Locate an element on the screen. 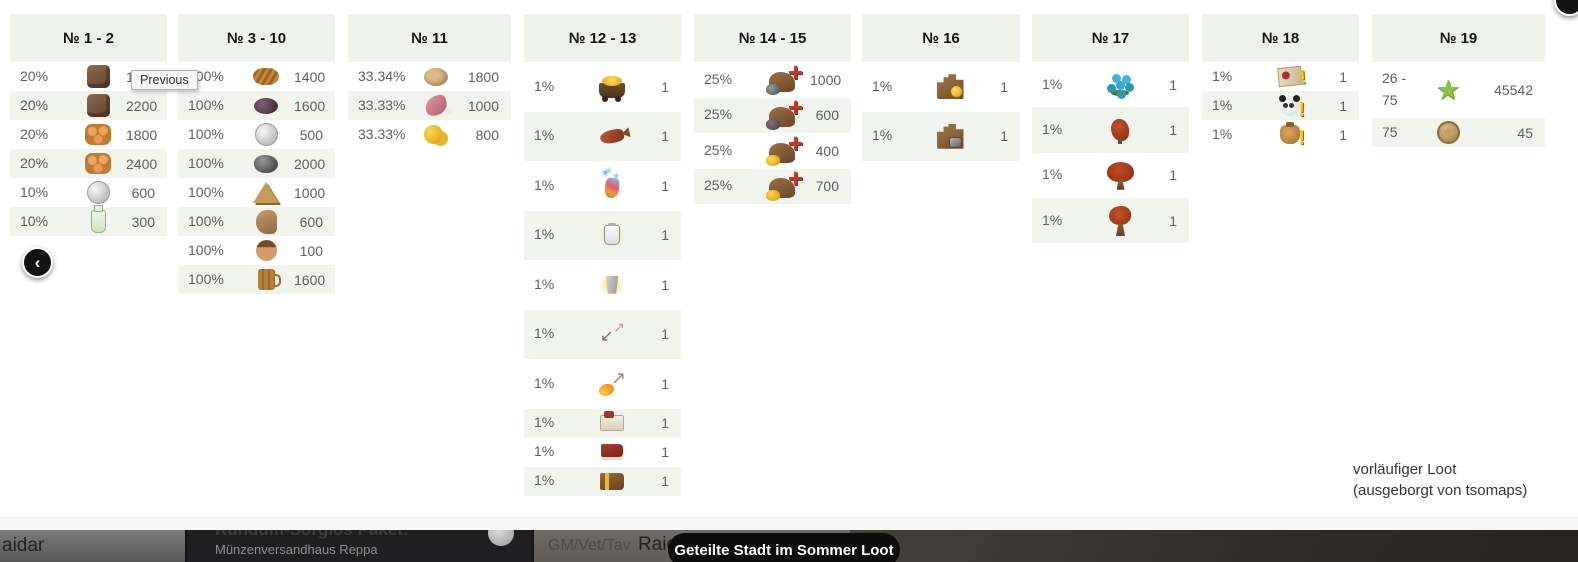  xp-range: 26 - 75 is located at coordinates (1394, 89).